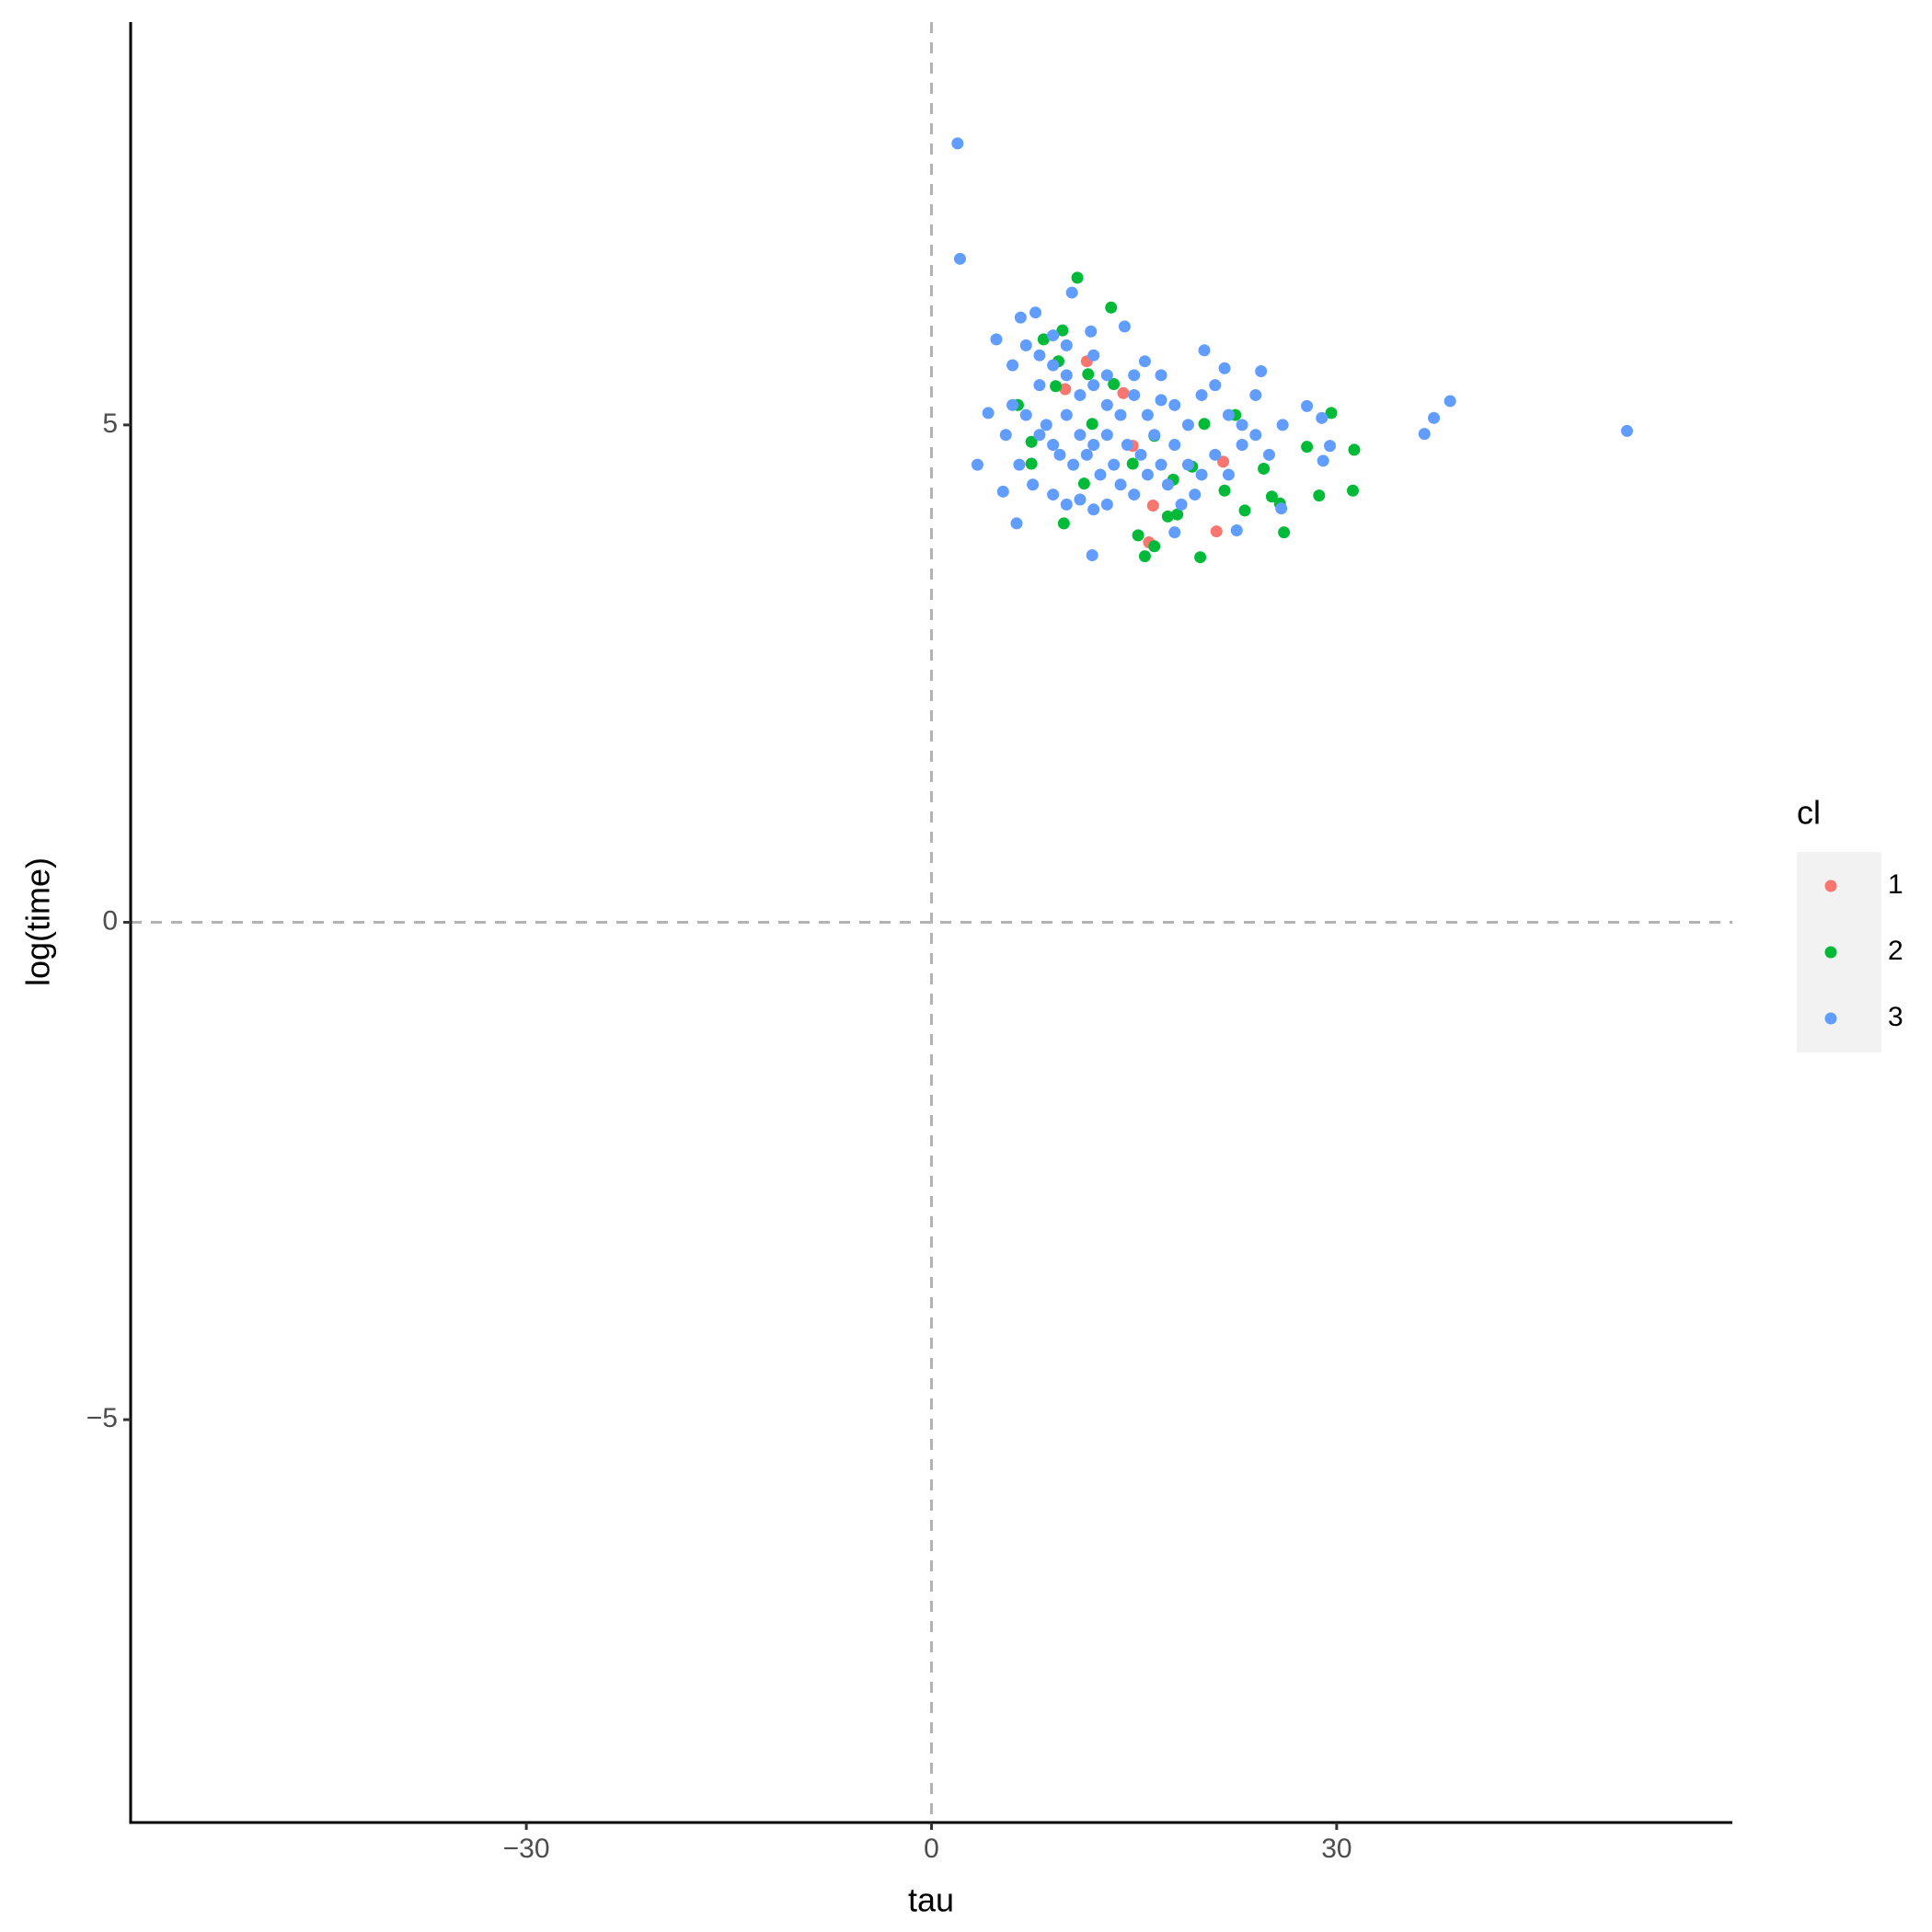 The image size is (1932, 1932). I want to click on legend-title: cl, so click(1809, 813).